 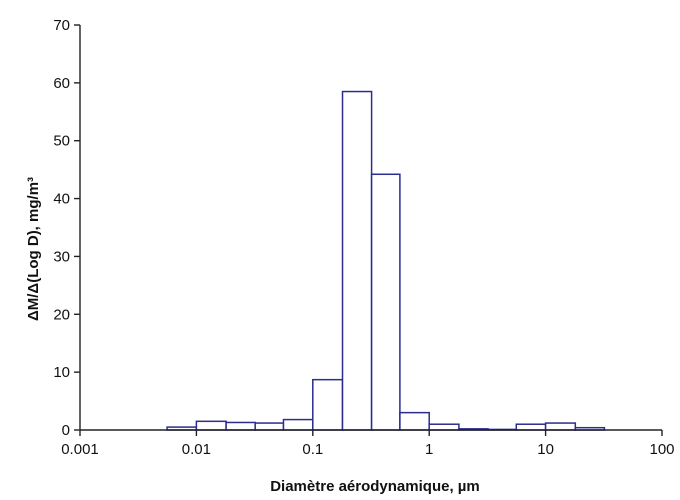 I want to click on y-axis-title: ΔM/Δ(Log D), mg/m³, so click(x=33, y=249).